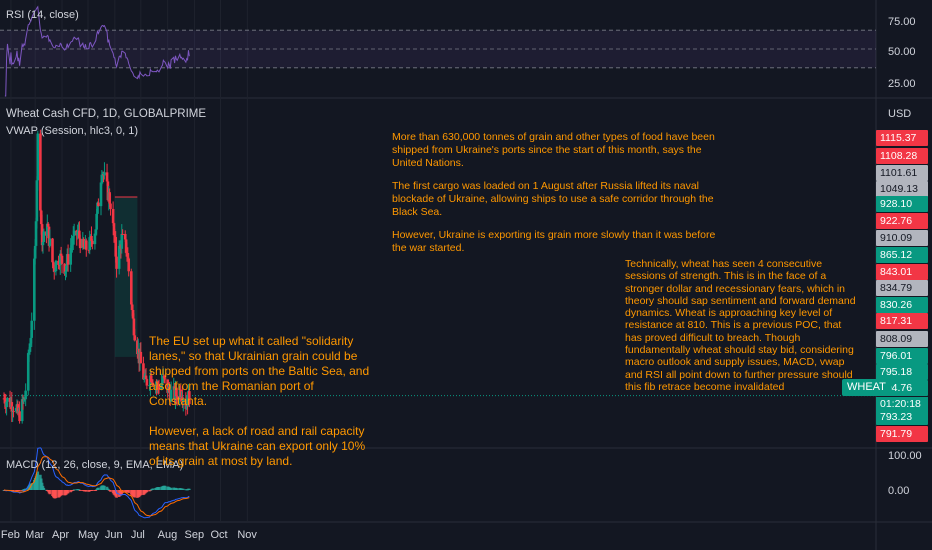  Describe the element at coordinates (902, 372) in the screenshot. I see `price-tag: 795.18` at that location.